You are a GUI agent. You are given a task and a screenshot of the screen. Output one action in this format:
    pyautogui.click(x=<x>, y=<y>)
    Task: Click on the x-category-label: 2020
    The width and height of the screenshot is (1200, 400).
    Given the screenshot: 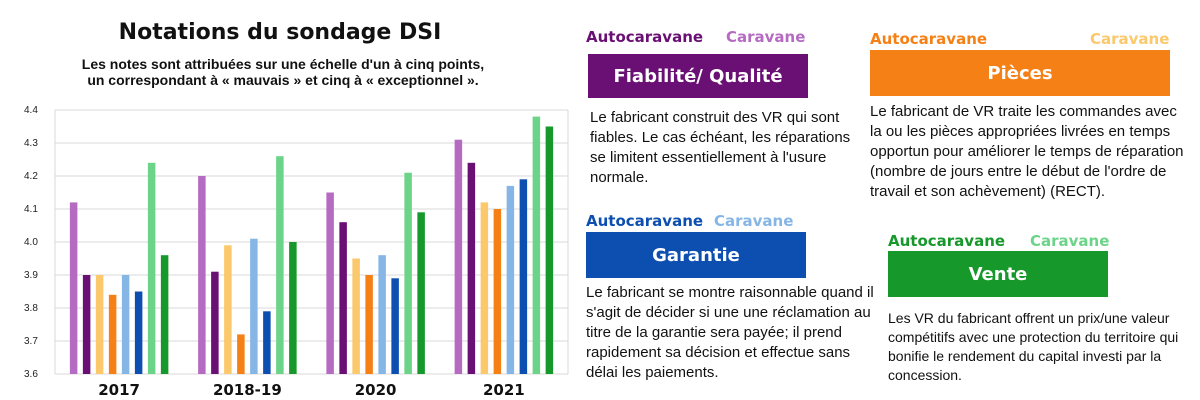 What is the action you would take?
    pyautogui.click(x=376, y=390)
    